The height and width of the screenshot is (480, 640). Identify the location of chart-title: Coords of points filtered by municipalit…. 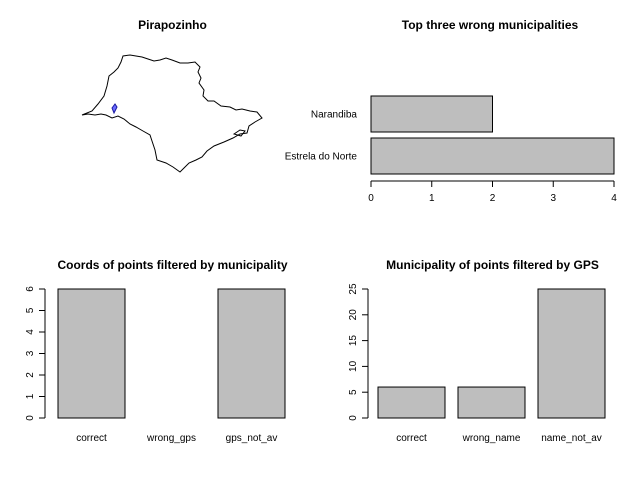
(172, 265).